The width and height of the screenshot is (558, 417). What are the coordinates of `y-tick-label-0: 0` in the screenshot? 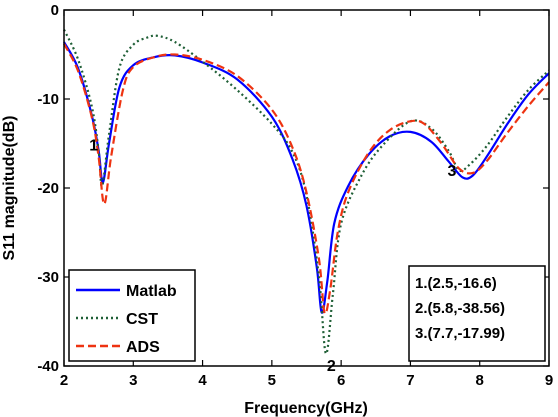 It's located at (55, 10).